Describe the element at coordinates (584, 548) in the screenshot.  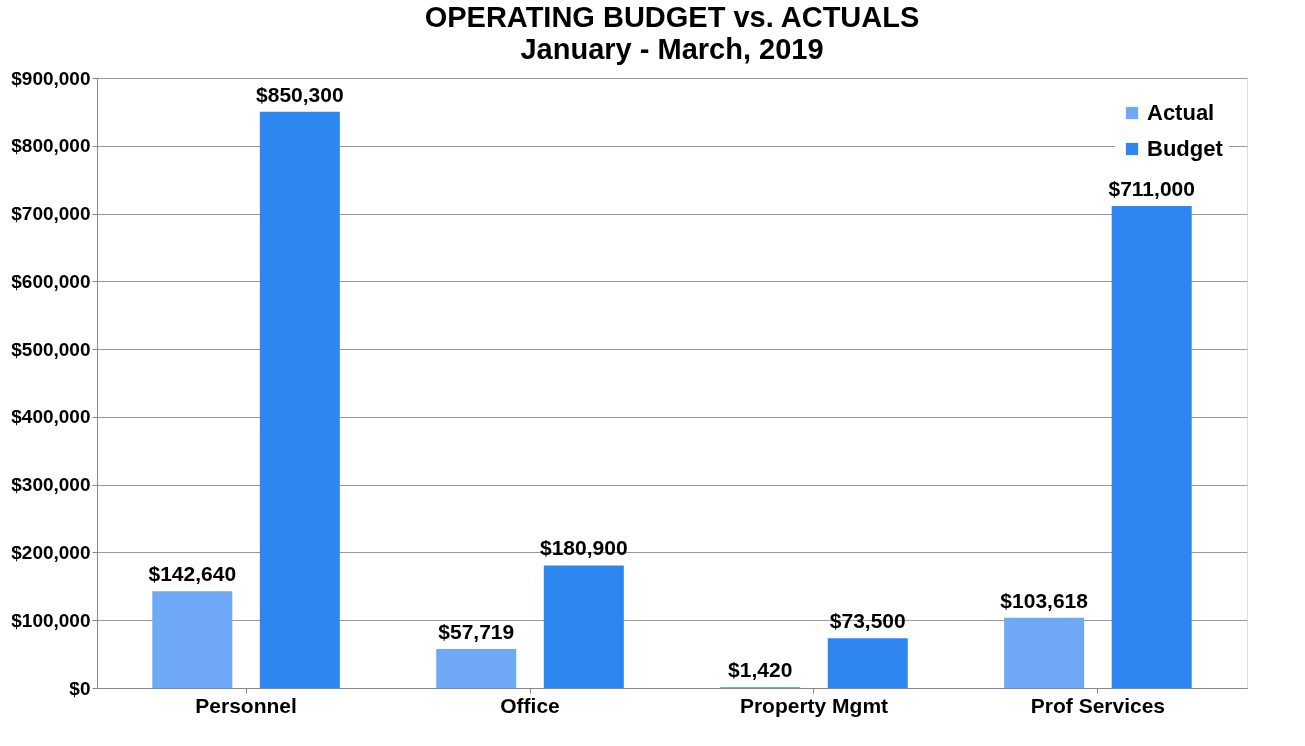
I see `data-label: $180,900` at that location.